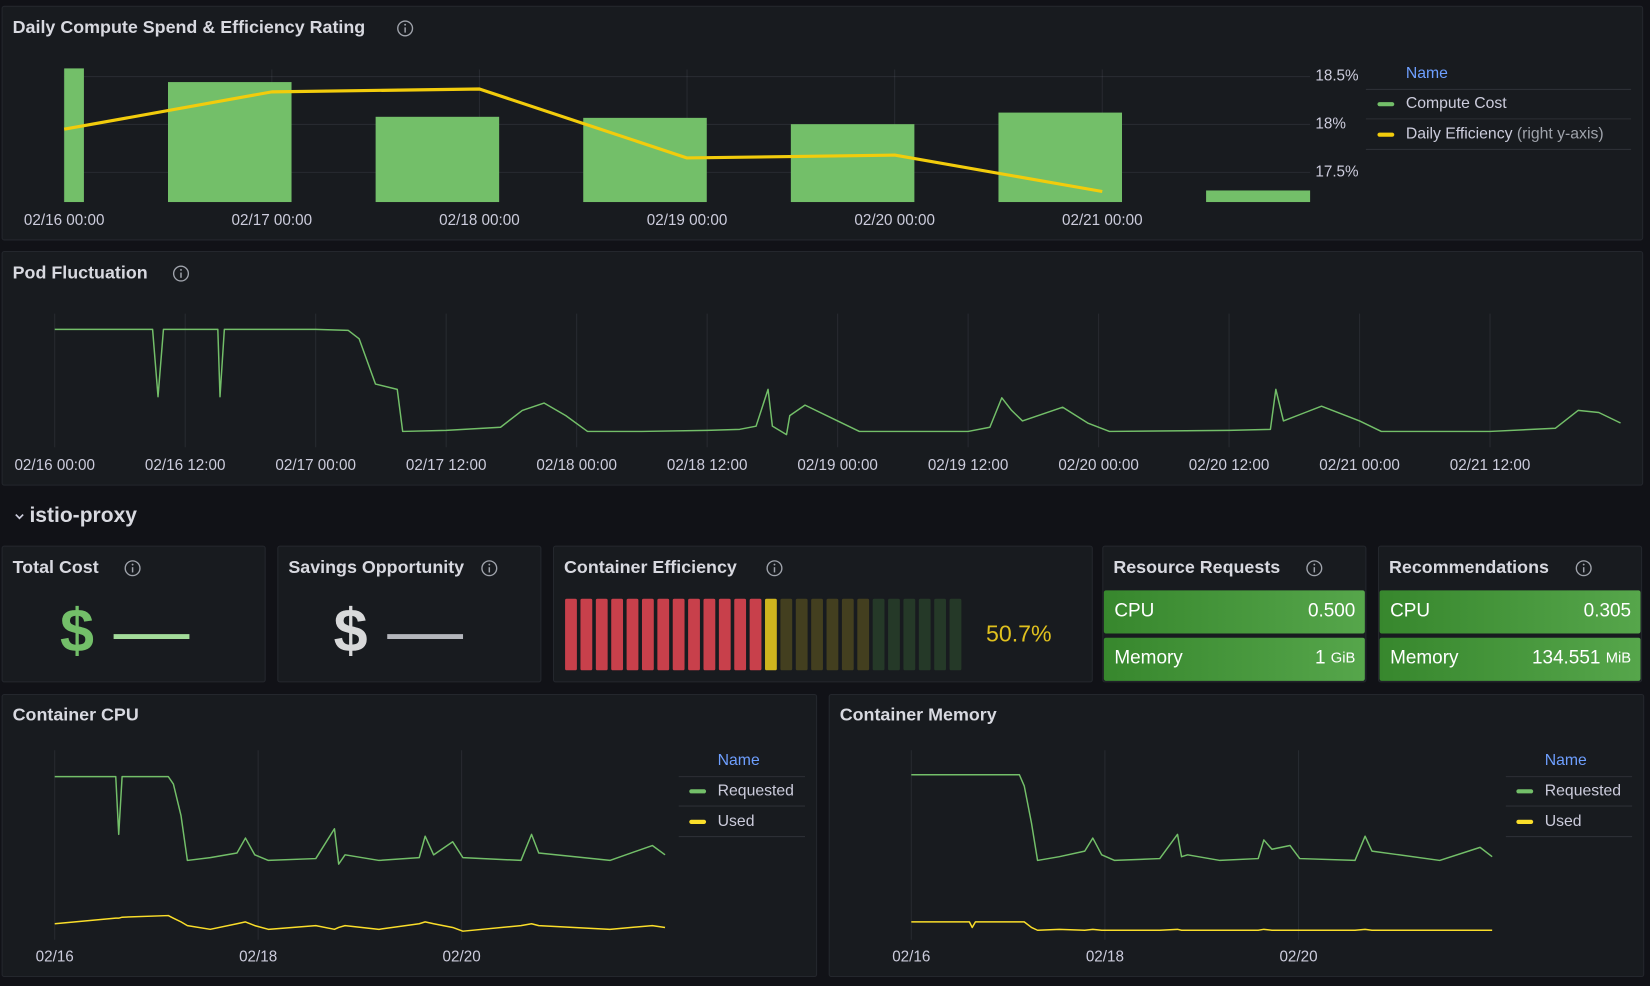  What do you see at coordinates (576, 465) in the screenshot?
I see `x-tick-label: 02/18 00:00` at bounding box center [576, 465].